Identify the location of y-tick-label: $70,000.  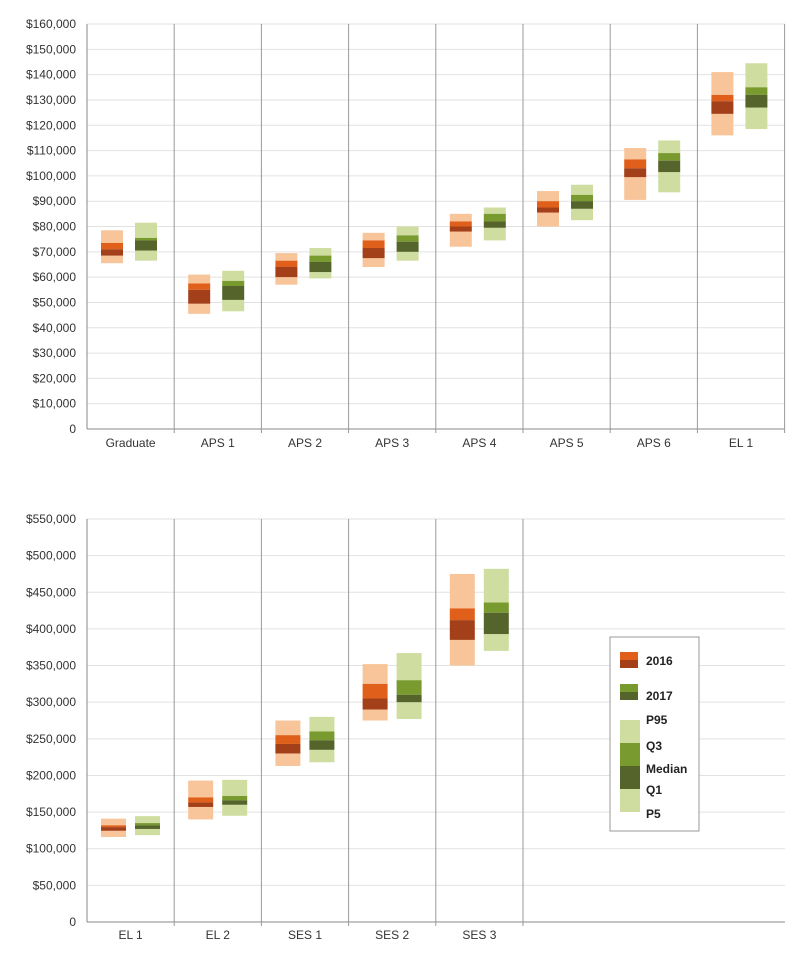
(55, 252).